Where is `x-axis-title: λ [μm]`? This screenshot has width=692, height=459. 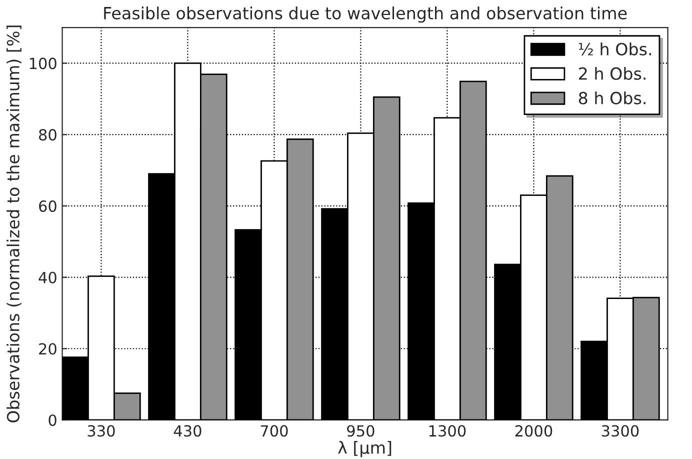
x-axis-title: λ [μm] is located at coordinates (365, 449).